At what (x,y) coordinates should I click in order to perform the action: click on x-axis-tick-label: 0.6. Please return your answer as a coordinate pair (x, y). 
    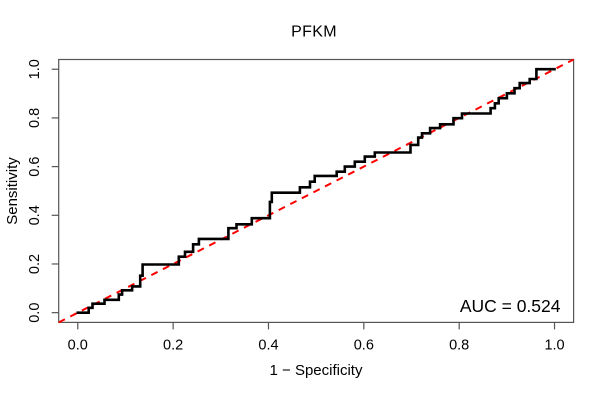
    Looking at the image, I should click on (364, 345).